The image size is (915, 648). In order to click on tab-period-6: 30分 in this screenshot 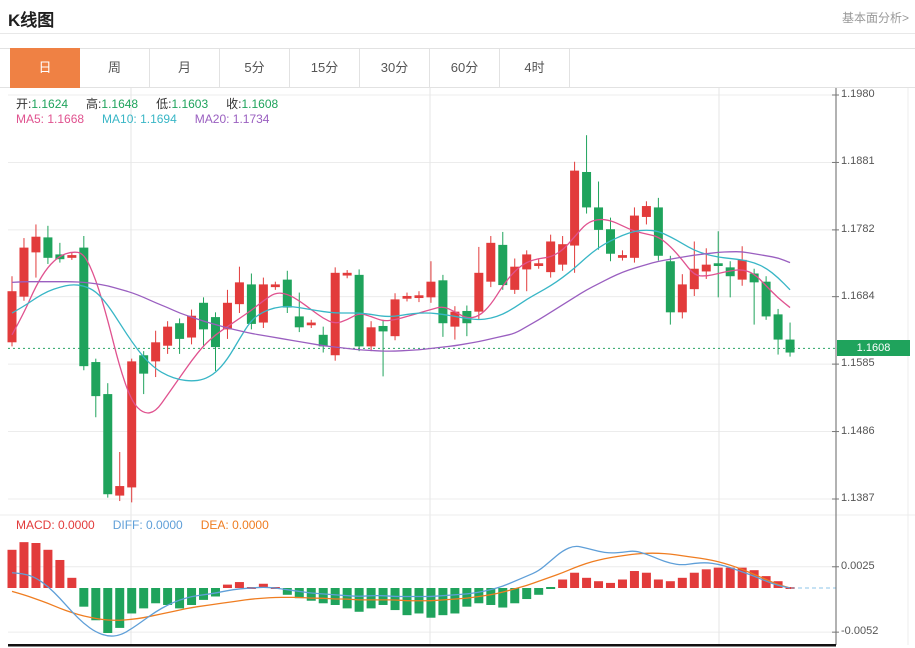, I will do `click(395, 68)`.